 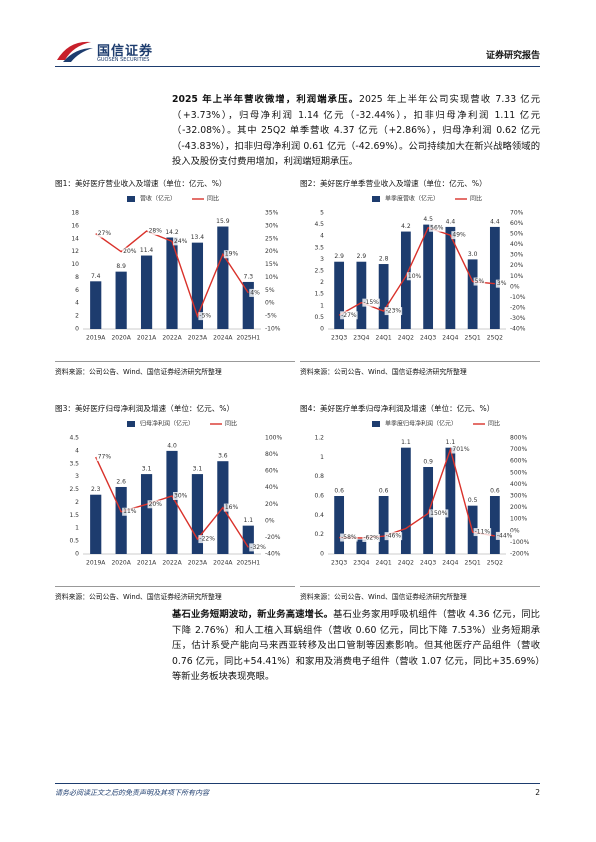 What do you see at coordinates (96, 489) in the screenshot?
I see `data-label: 2.3` at bounding box center [96, 489].